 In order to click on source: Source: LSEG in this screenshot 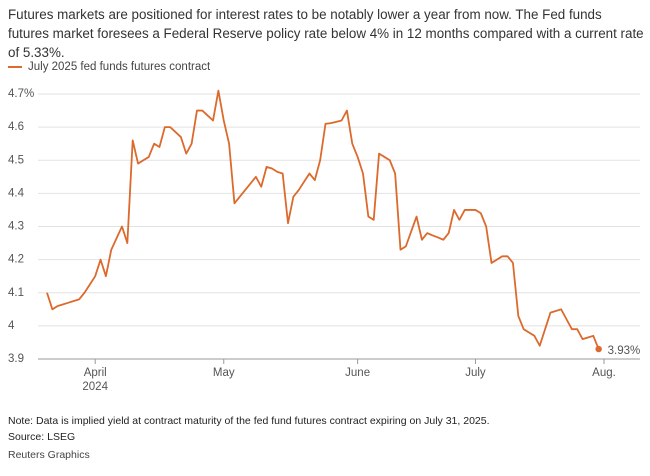, I will do `click(42, 437)`.